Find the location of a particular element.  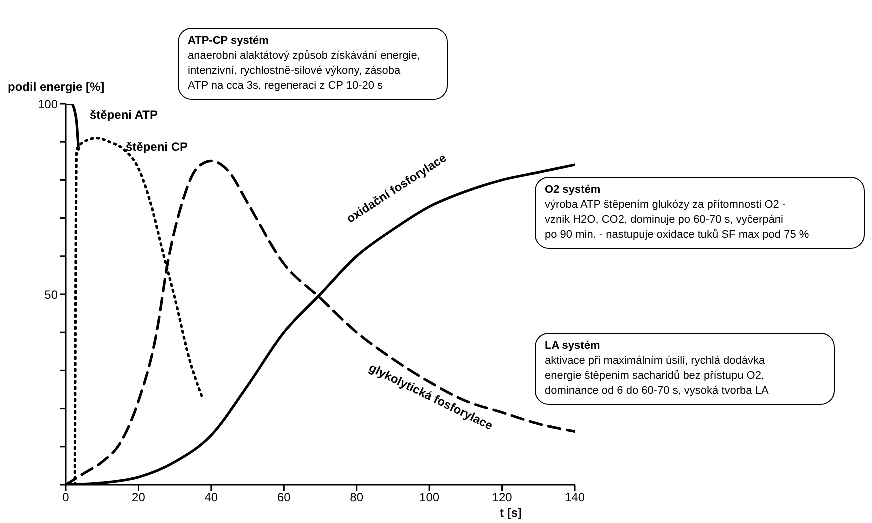

x-tick-label: 80 is located at coordinates (357, 497).